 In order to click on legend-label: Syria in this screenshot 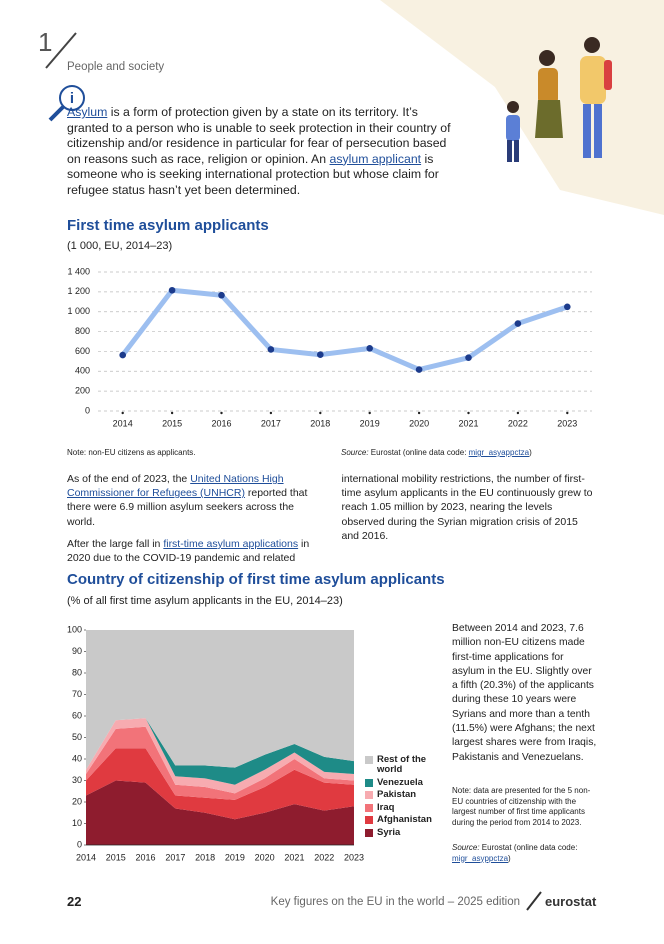, I will do `click(389, 832)`.